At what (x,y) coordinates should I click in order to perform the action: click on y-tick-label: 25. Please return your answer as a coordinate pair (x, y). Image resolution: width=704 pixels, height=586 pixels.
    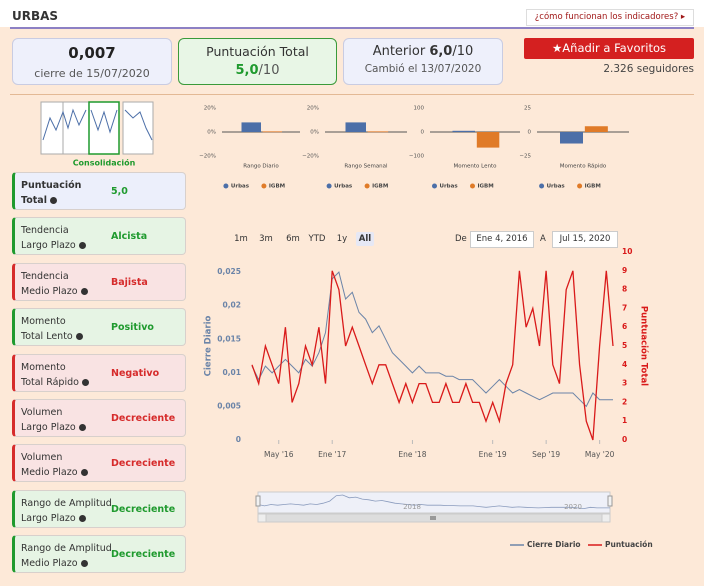
    Looking at the image, I should click on (527, 109).